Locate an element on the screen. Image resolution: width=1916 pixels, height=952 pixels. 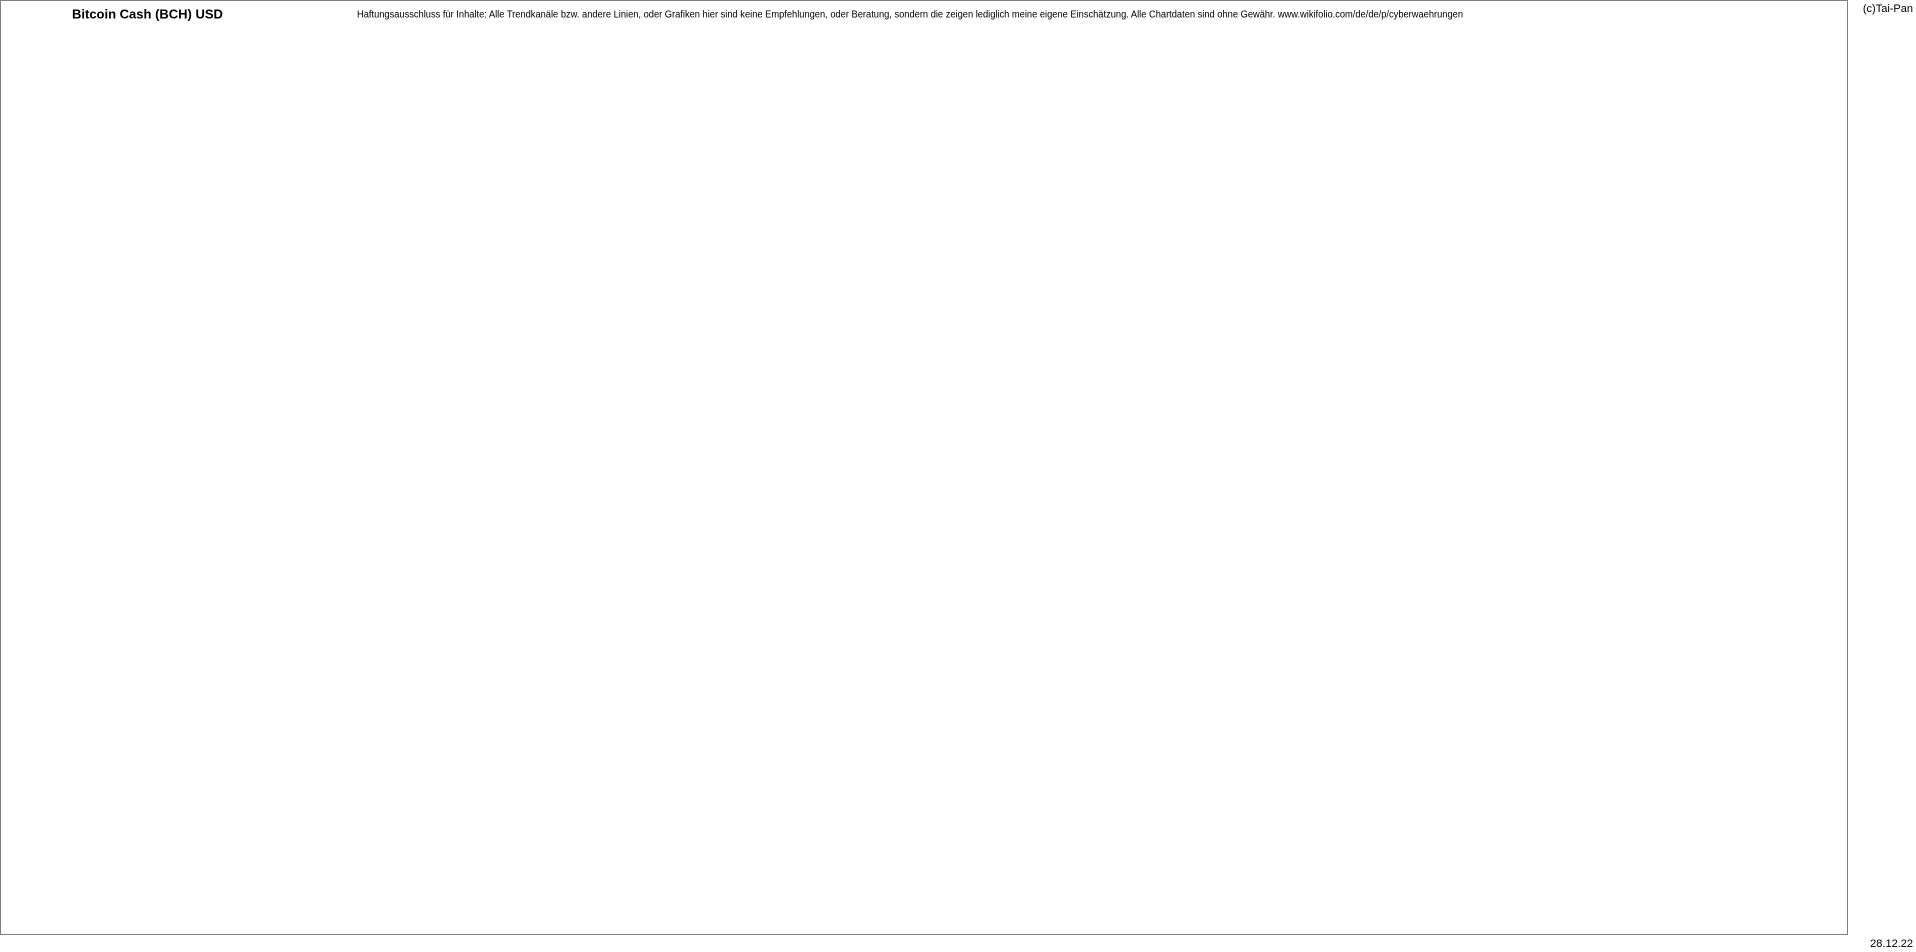
credit: (c)Tai-Pan is located at coordinates (1888, 9).